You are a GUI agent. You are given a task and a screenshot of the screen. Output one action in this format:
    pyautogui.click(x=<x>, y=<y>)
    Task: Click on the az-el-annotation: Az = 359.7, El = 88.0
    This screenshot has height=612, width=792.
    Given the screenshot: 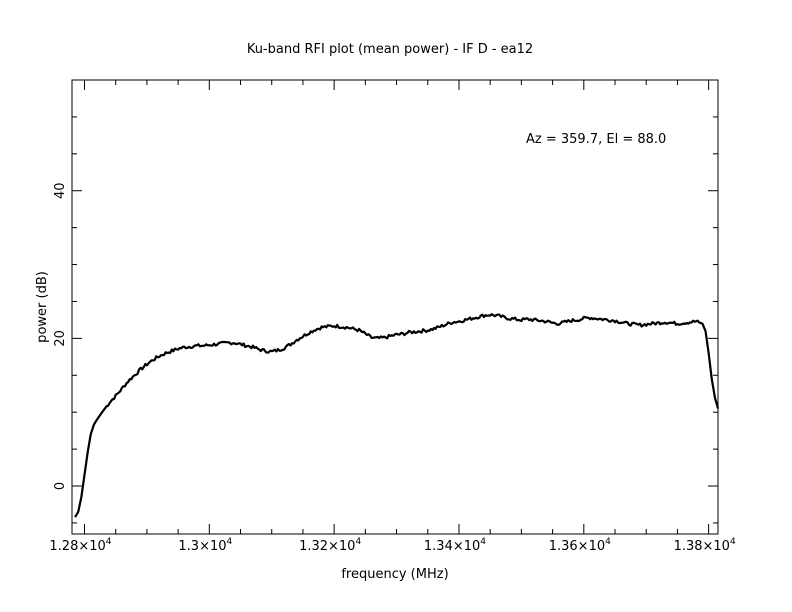 What is the action you would take?
    pyautogui.click(x=596, y=139)
    